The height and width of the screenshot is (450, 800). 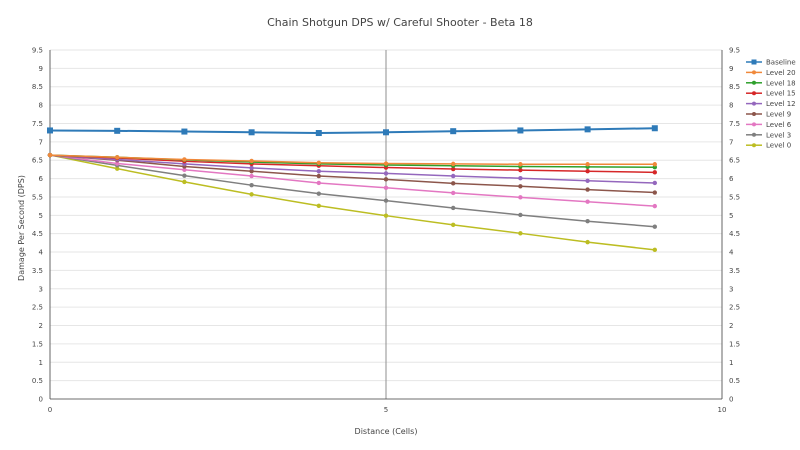 I want to click on y-tick-label-left: 3.5, so click(x=37, y=271).